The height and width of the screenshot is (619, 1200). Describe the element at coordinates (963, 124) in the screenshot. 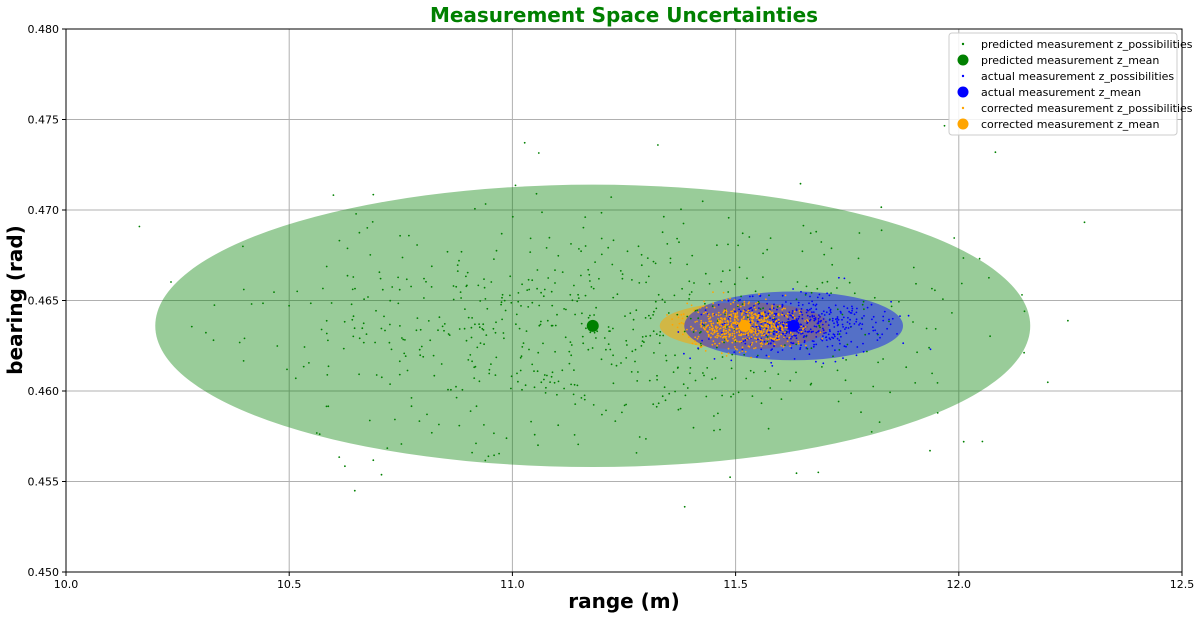

I see `legend-marker` at that location.